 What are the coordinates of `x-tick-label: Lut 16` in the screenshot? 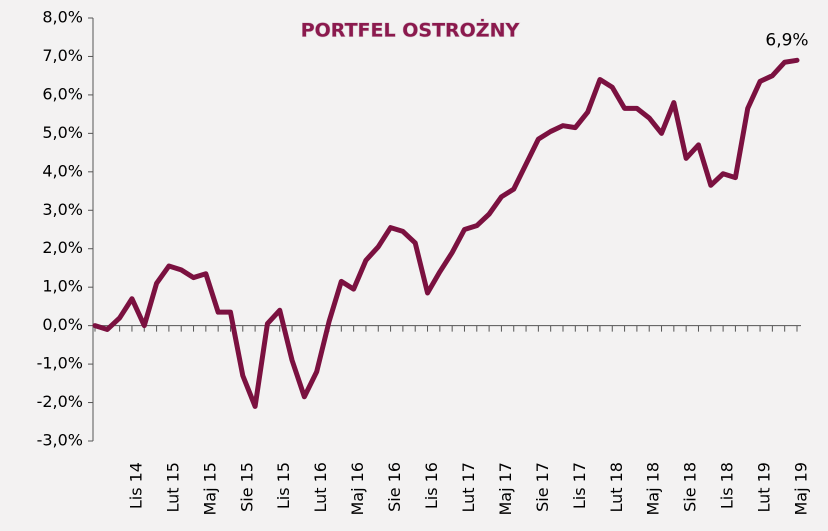 It's located at (320, 487).